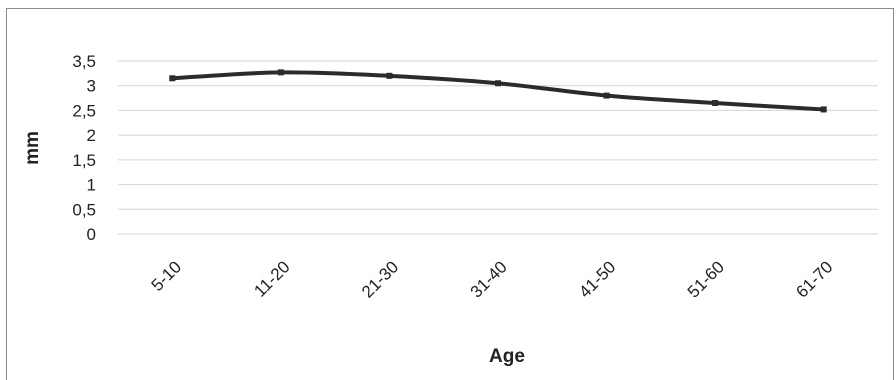 The width and height of the screenshot is (896, 380). Describe the element at coordinates (84, 61) in the screenshot. I see `y-tick-label: 3,5` at that location.